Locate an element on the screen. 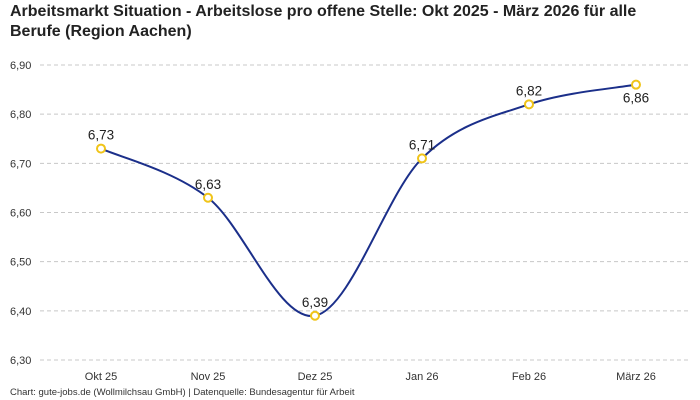  x-tick-label: März 26 is located at coordinates (636, 377).